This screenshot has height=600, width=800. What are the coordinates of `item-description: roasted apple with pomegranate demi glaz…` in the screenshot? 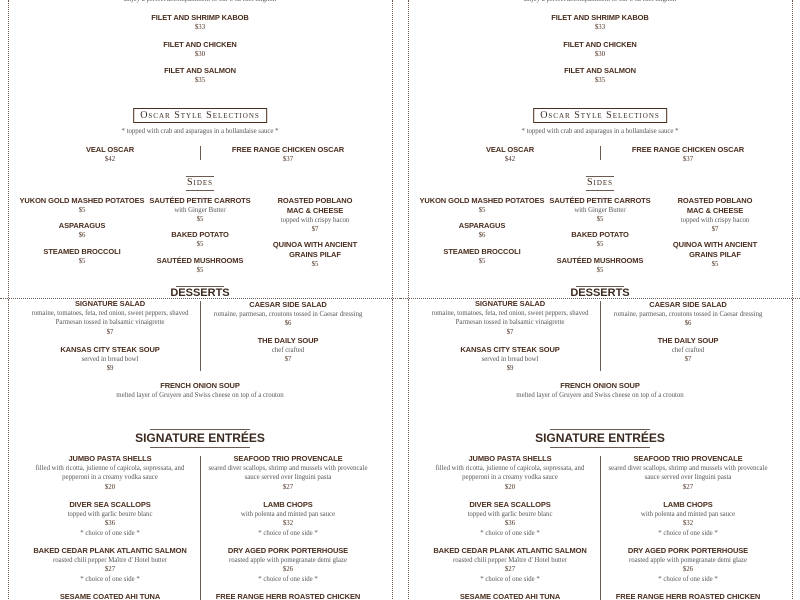 It's located at (288, 560).